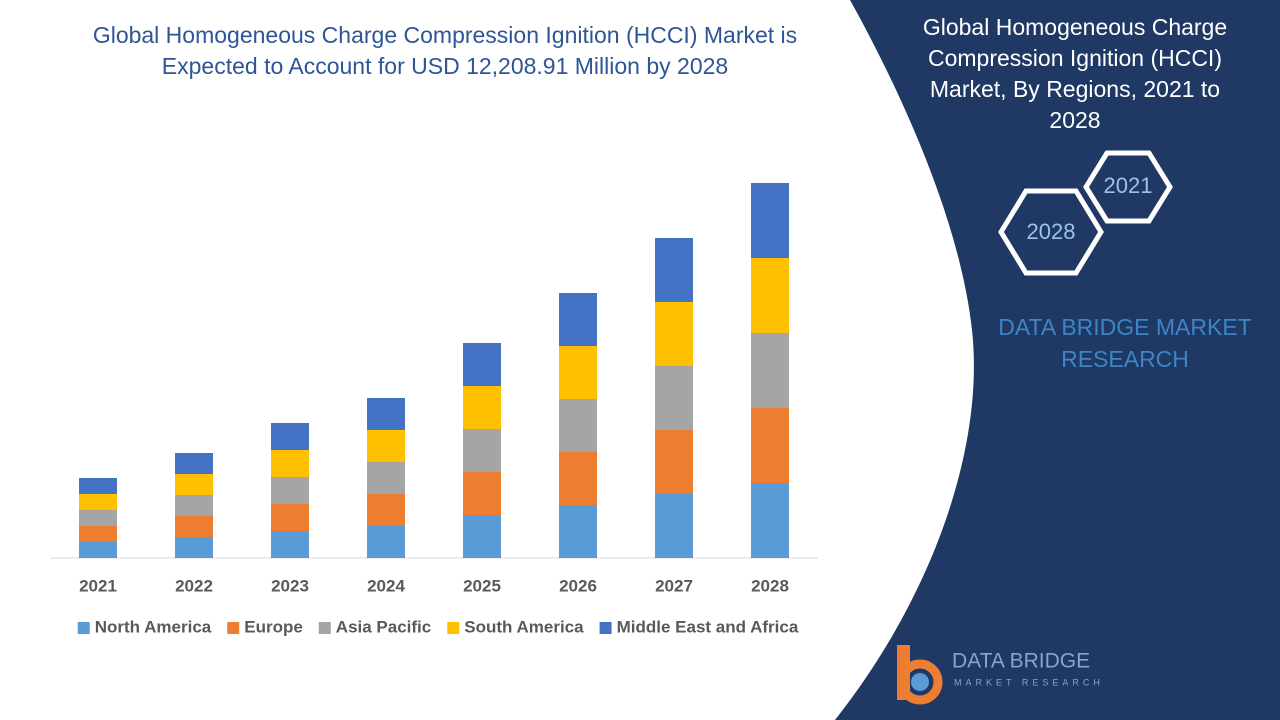  What do you see at coordinates (290, 585) in the screenshot?
I see `x-tick-label: 2023` at bounding box center [290, 585].